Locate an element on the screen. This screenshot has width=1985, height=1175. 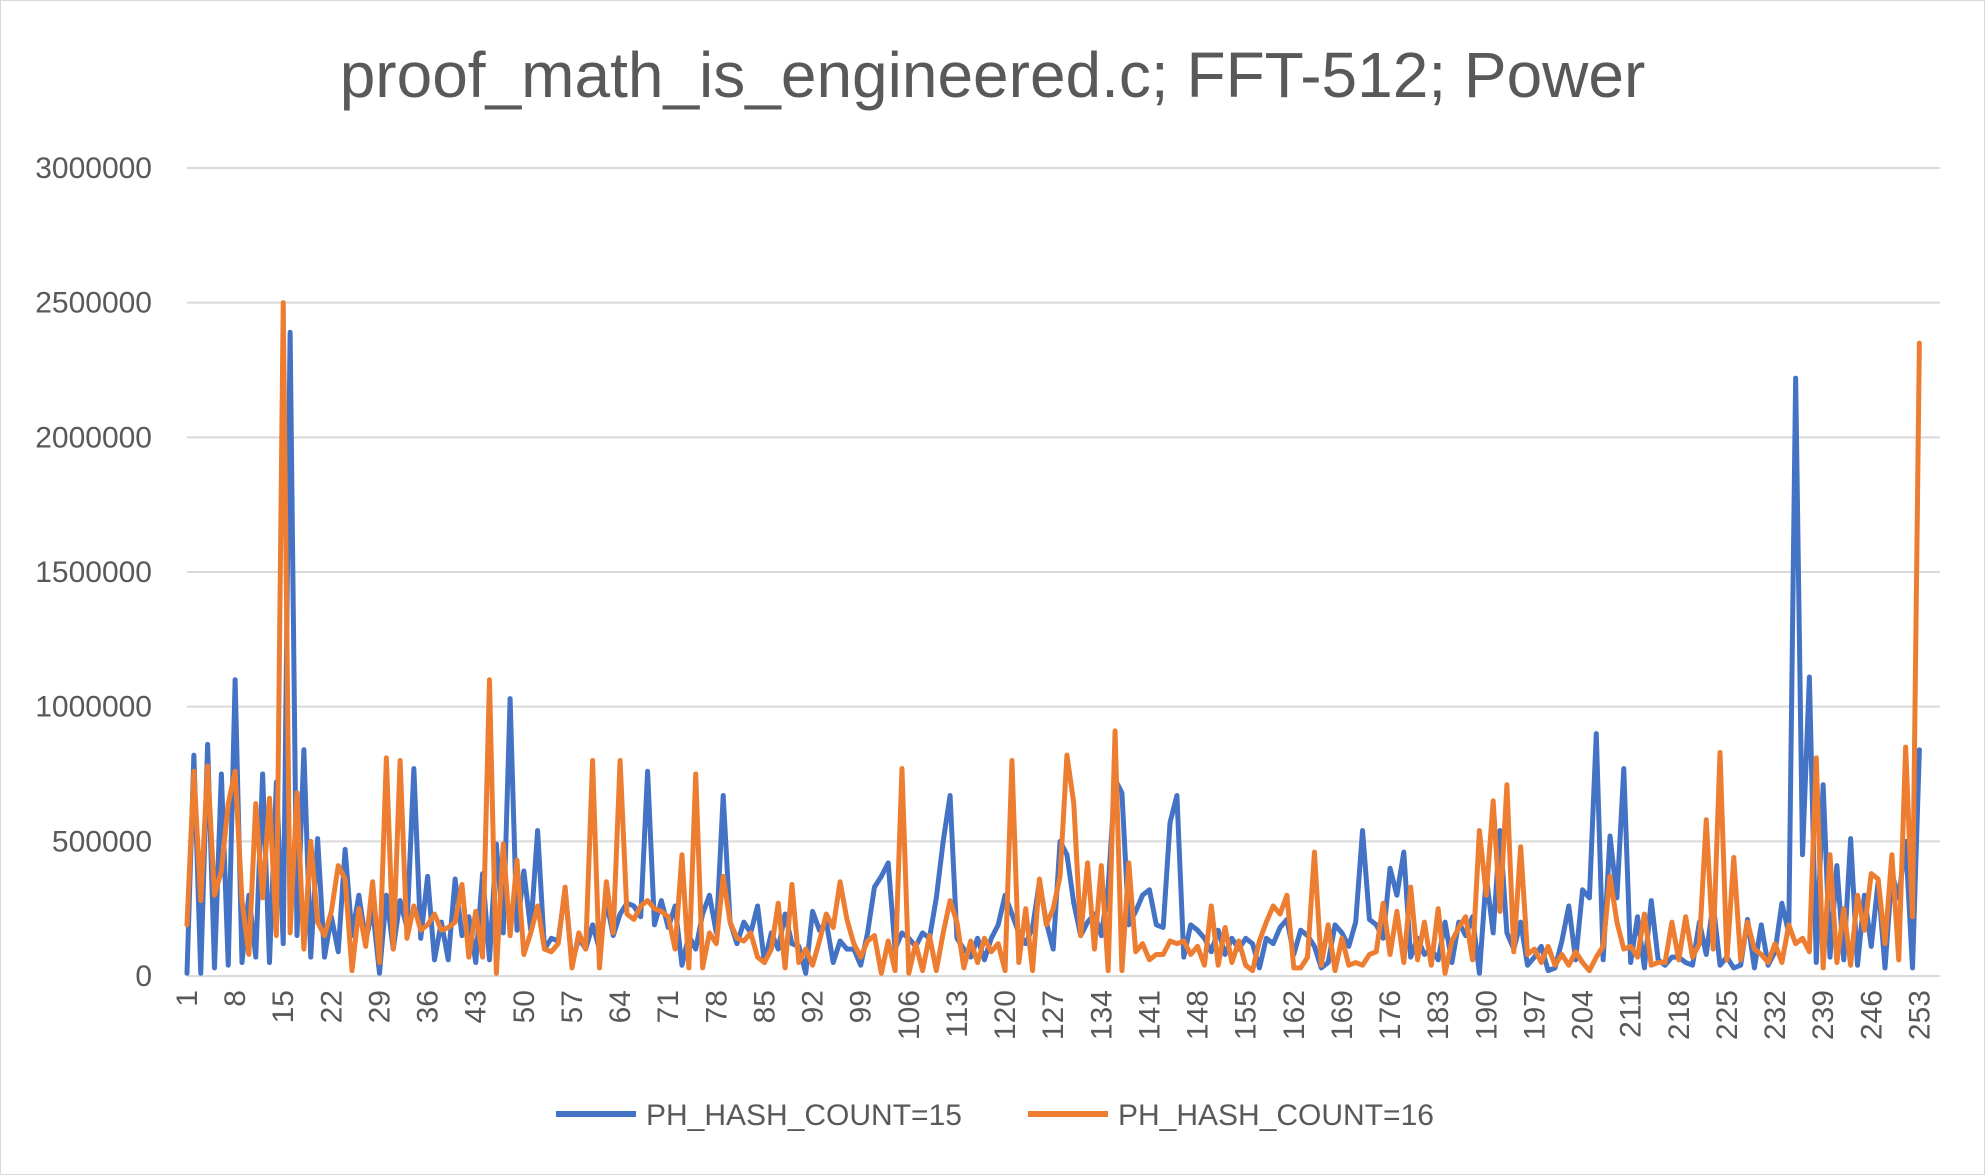
x-tick-label: 169 is located at coordinates (1342, 1015).